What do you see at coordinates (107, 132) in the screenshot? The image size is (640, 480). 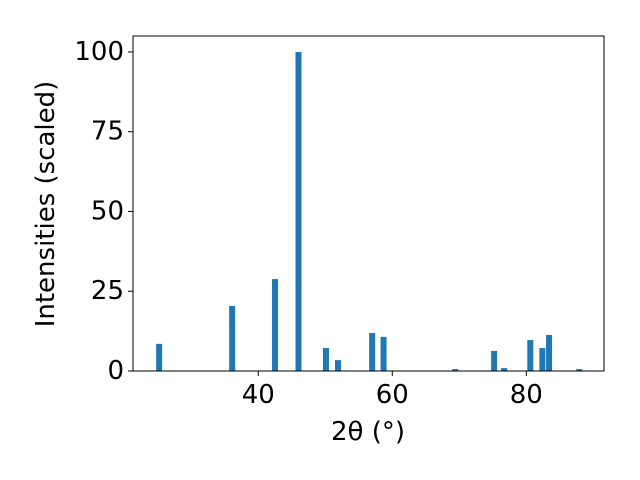 I see `y-tick-label: 75` at bounding box center [107, 132].